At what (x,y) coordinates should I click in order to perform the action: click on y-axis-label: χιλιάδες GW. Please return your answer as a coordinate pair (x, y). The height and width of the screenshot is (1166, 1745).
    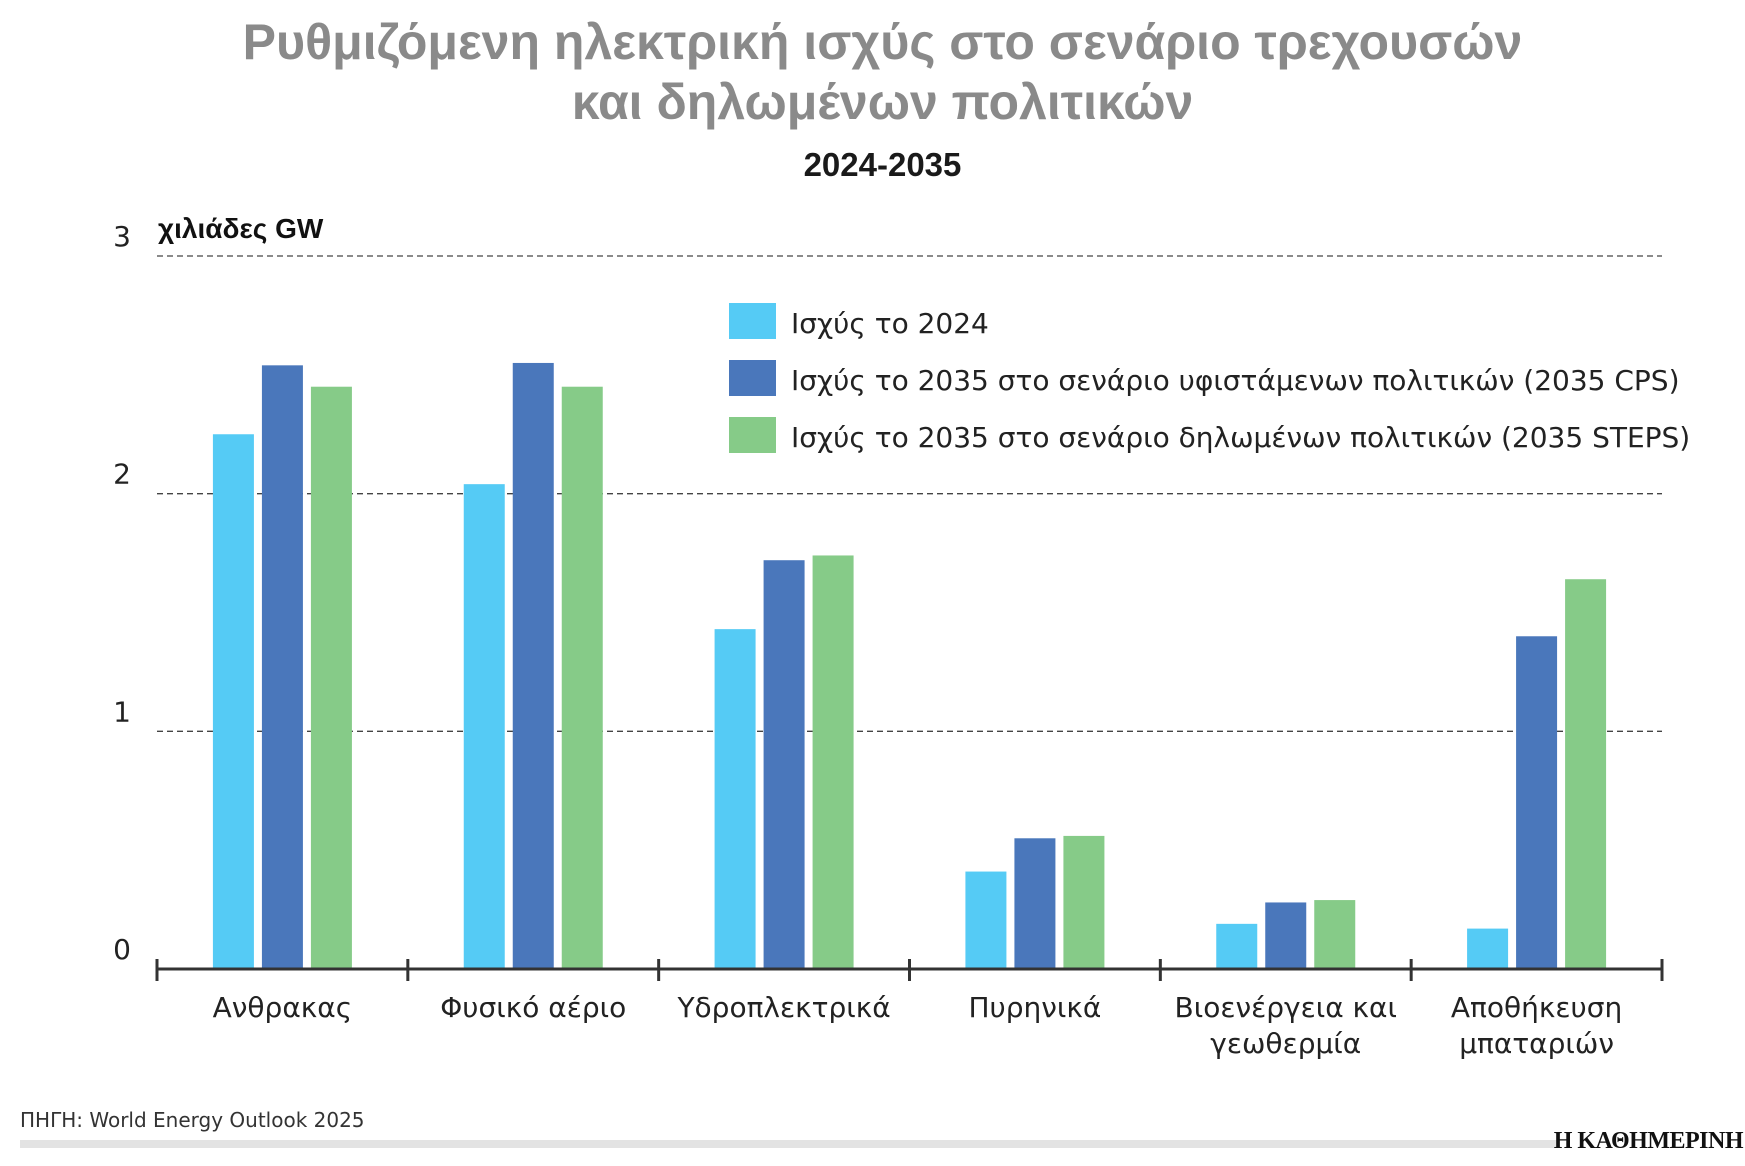
    Looking at the image, I should click on (241, 228).